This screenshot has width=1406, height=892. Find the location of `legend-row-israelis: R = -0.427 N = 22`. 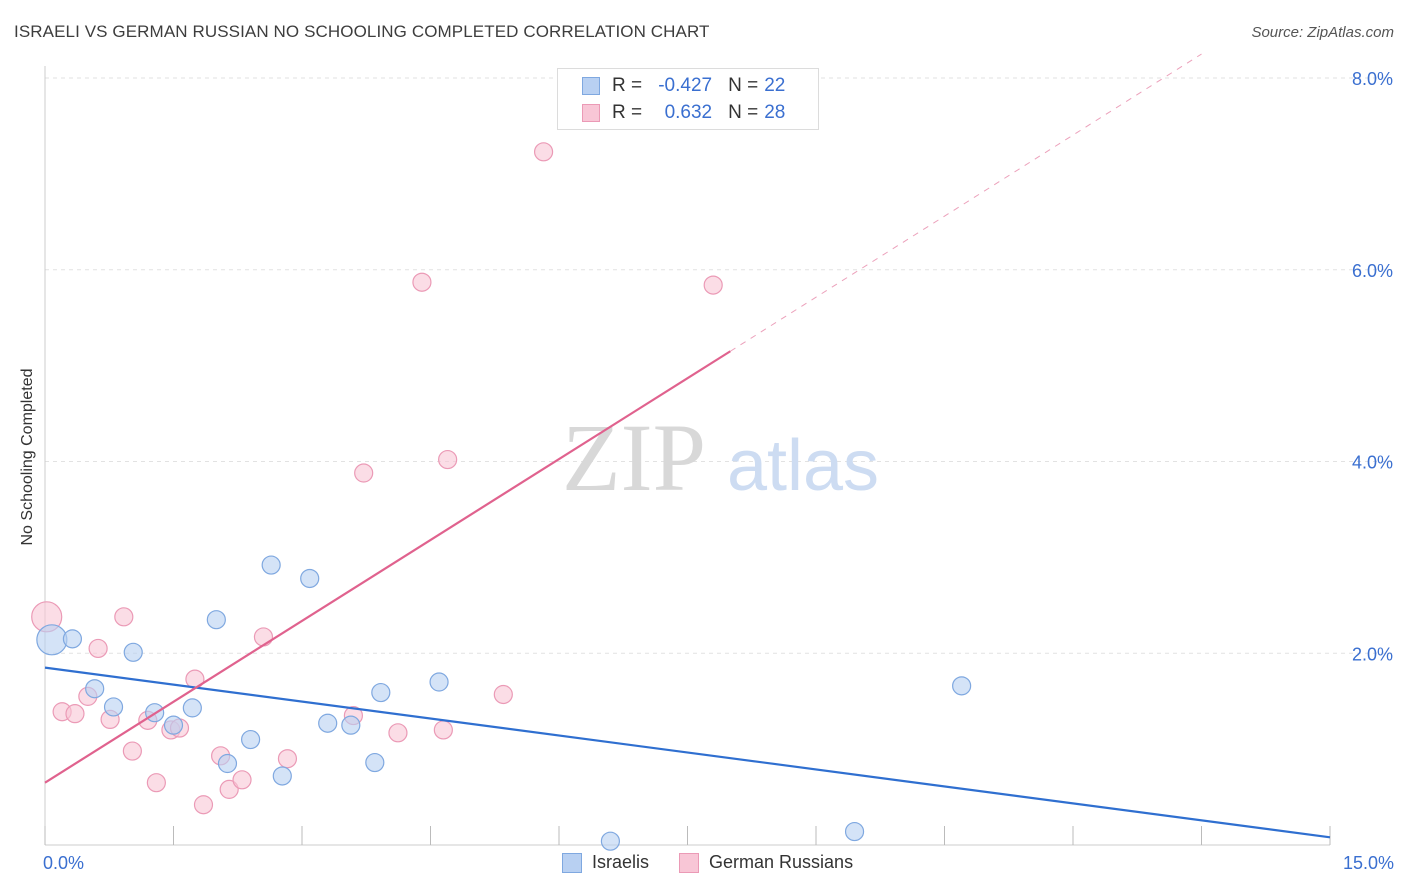

legend-row-israelis: R = -0.427 N = 22 is located at coordinates (683, 86).